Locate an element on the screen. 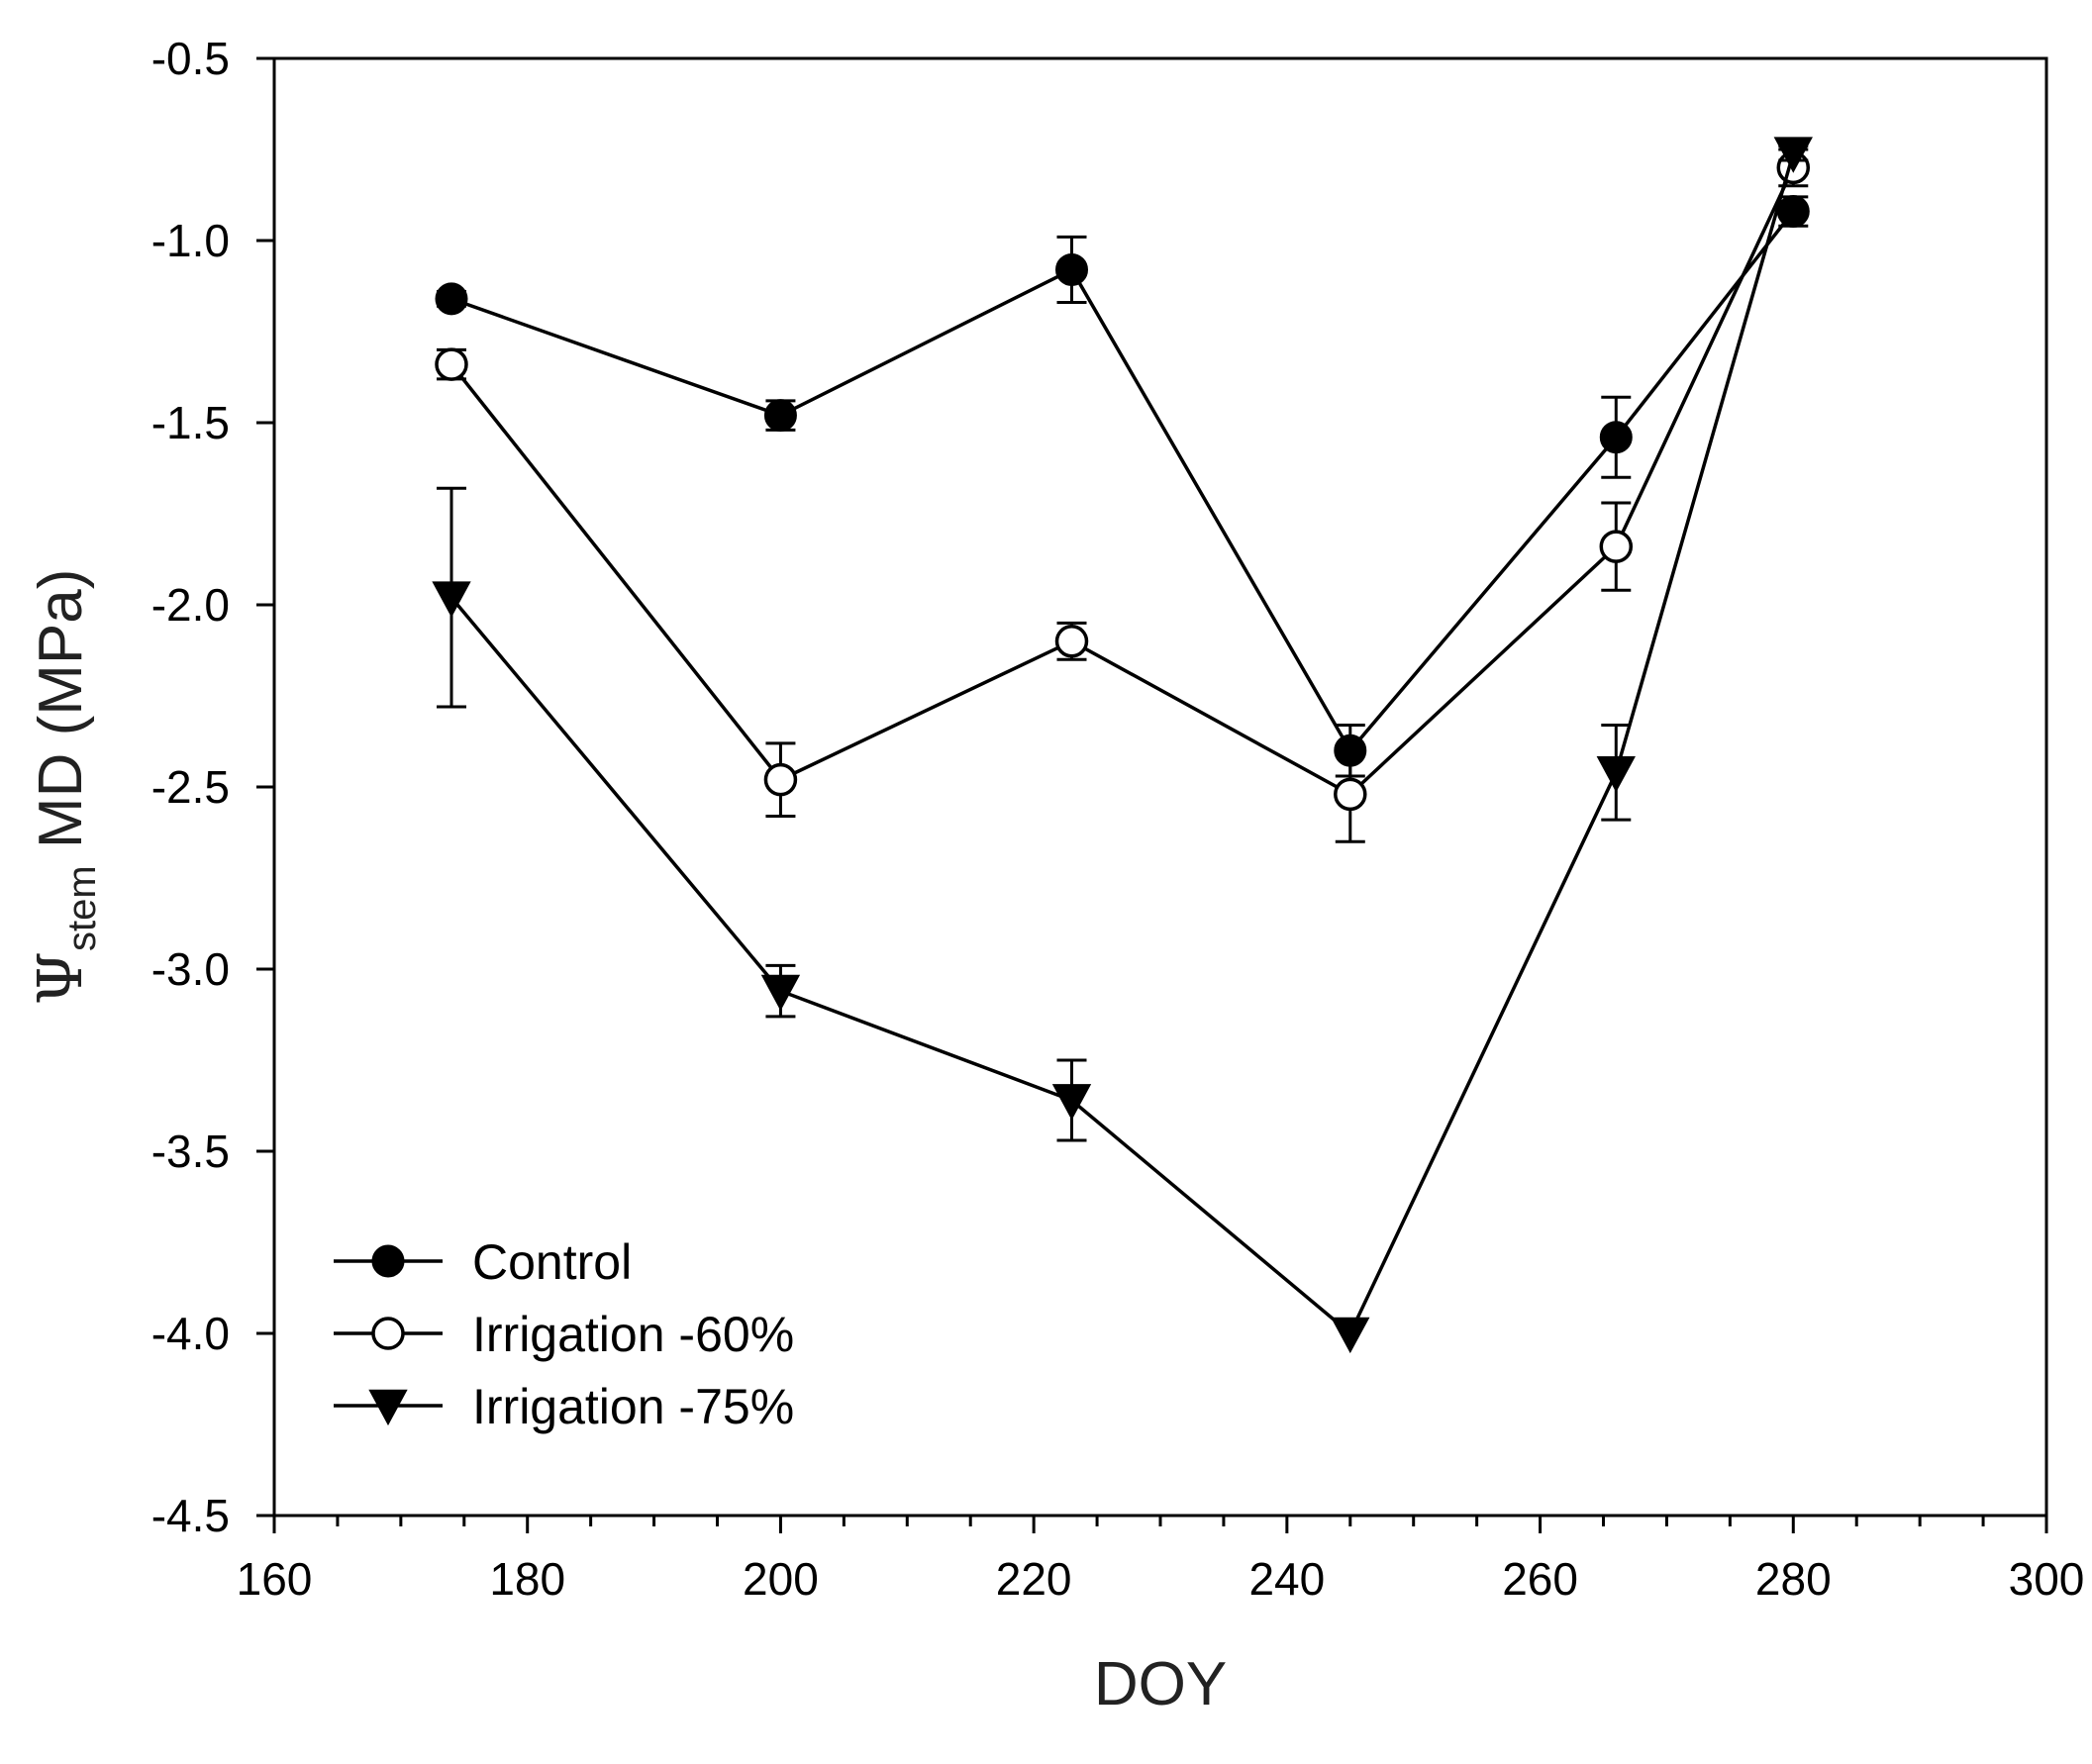  legend-label: Irrigation -75% is located at coordinates (633, 1406).